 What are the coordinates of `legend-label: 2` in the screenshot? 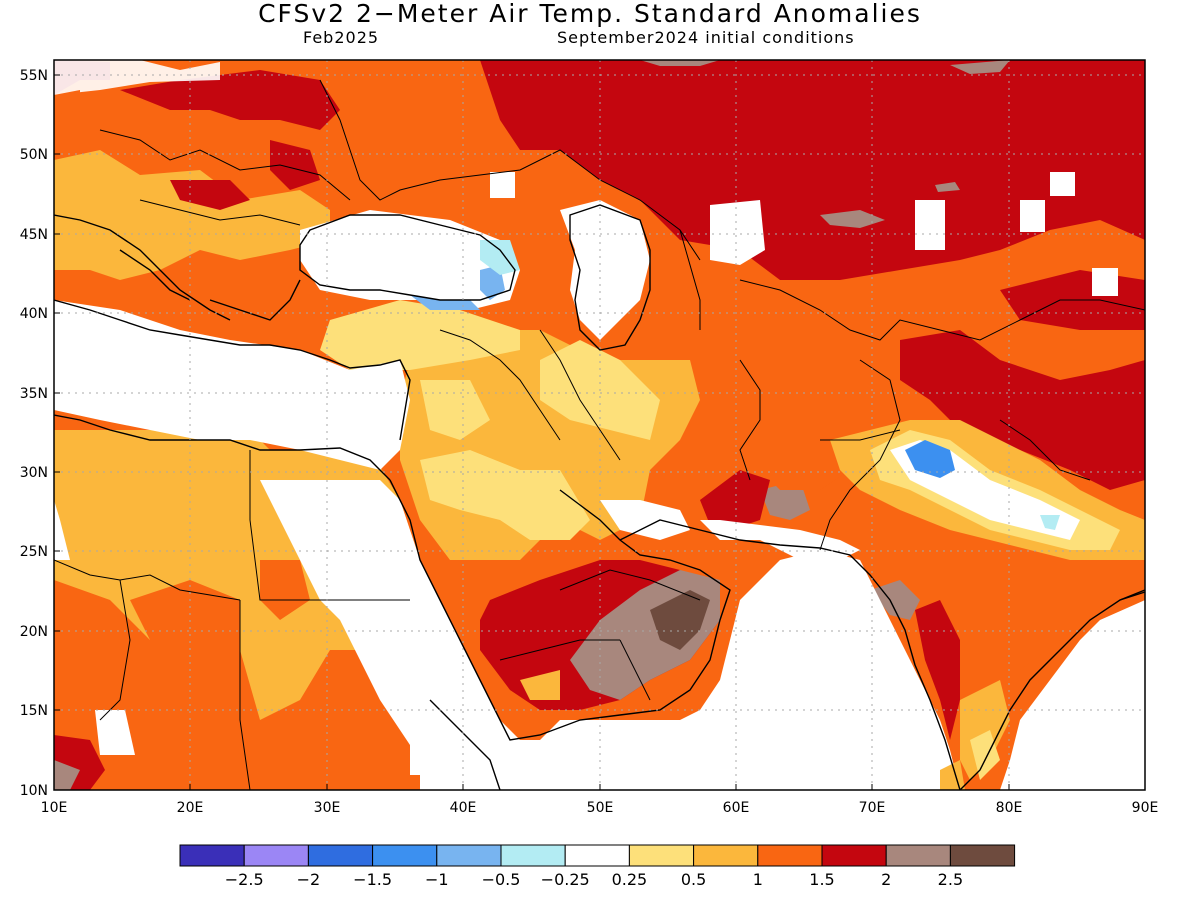 It's located at (886, 879).